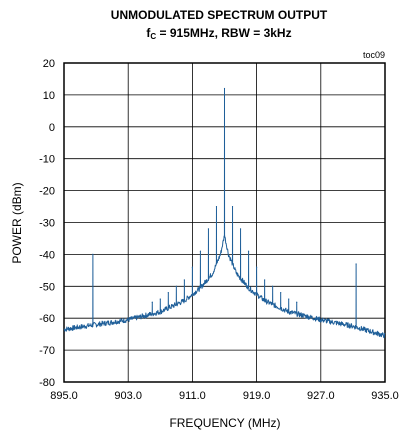  What do you see at coordinates (192, 396) in the screenshot?
I see `x-tick-label: 911.0` at bounding box center [192, 396].